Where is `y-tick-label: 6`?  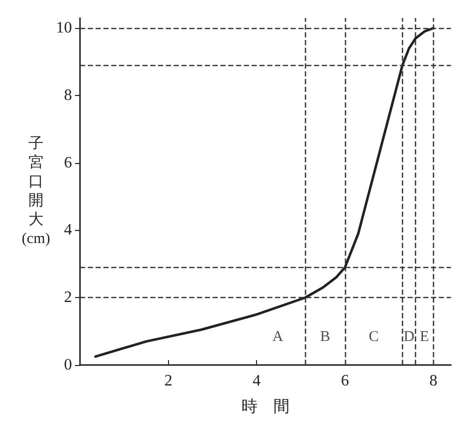 y-tick-label: 6 is located at coordinates (68, 163).